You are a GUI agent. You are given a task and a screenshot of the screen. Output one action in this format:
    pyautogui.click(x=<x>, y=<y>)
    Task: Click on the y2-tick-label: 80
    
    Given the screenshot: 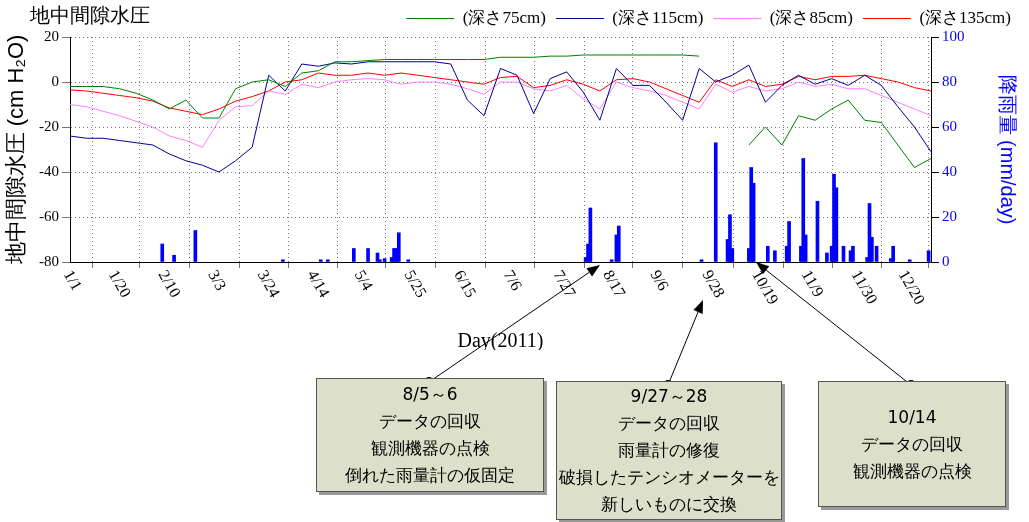 What is the action you would take?
    pyautogui.click(x=949, y=80)
    